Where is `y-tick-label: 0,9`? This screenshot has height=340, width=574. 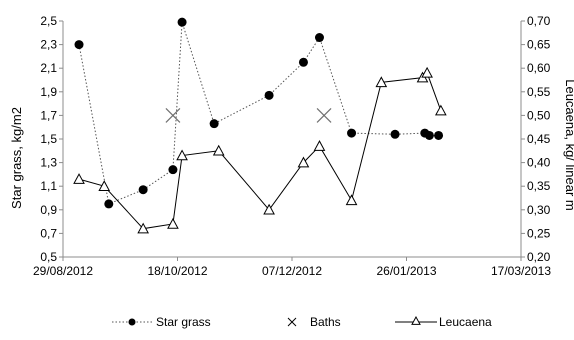
y-tick-label: 0,9 is located at coordinates (48, 210).